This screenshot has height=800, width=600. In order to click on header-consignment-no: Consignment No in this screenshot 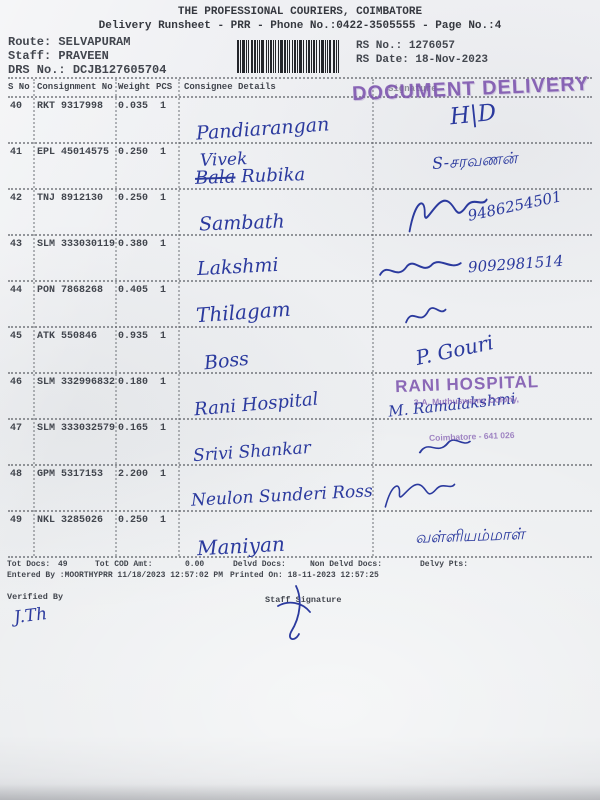, I will do `click(75, 87)`.